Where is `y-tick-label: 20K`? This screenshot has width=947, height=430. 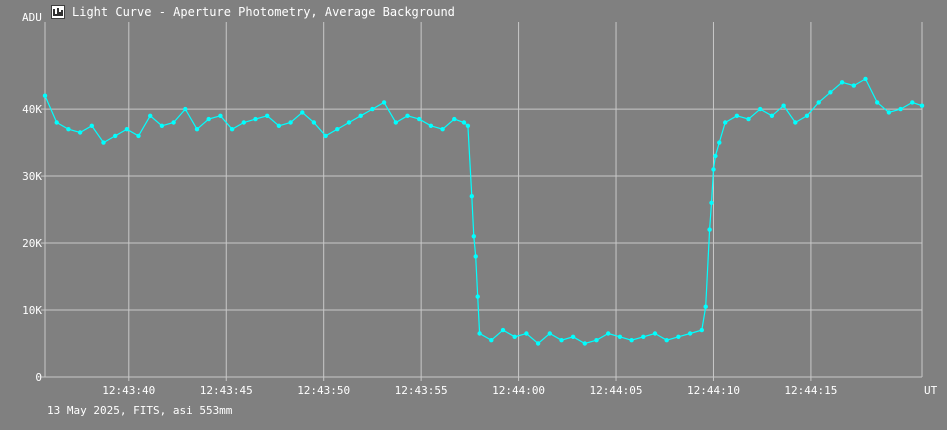 y-tick-label: 20K is located at coordinates (32, 243).